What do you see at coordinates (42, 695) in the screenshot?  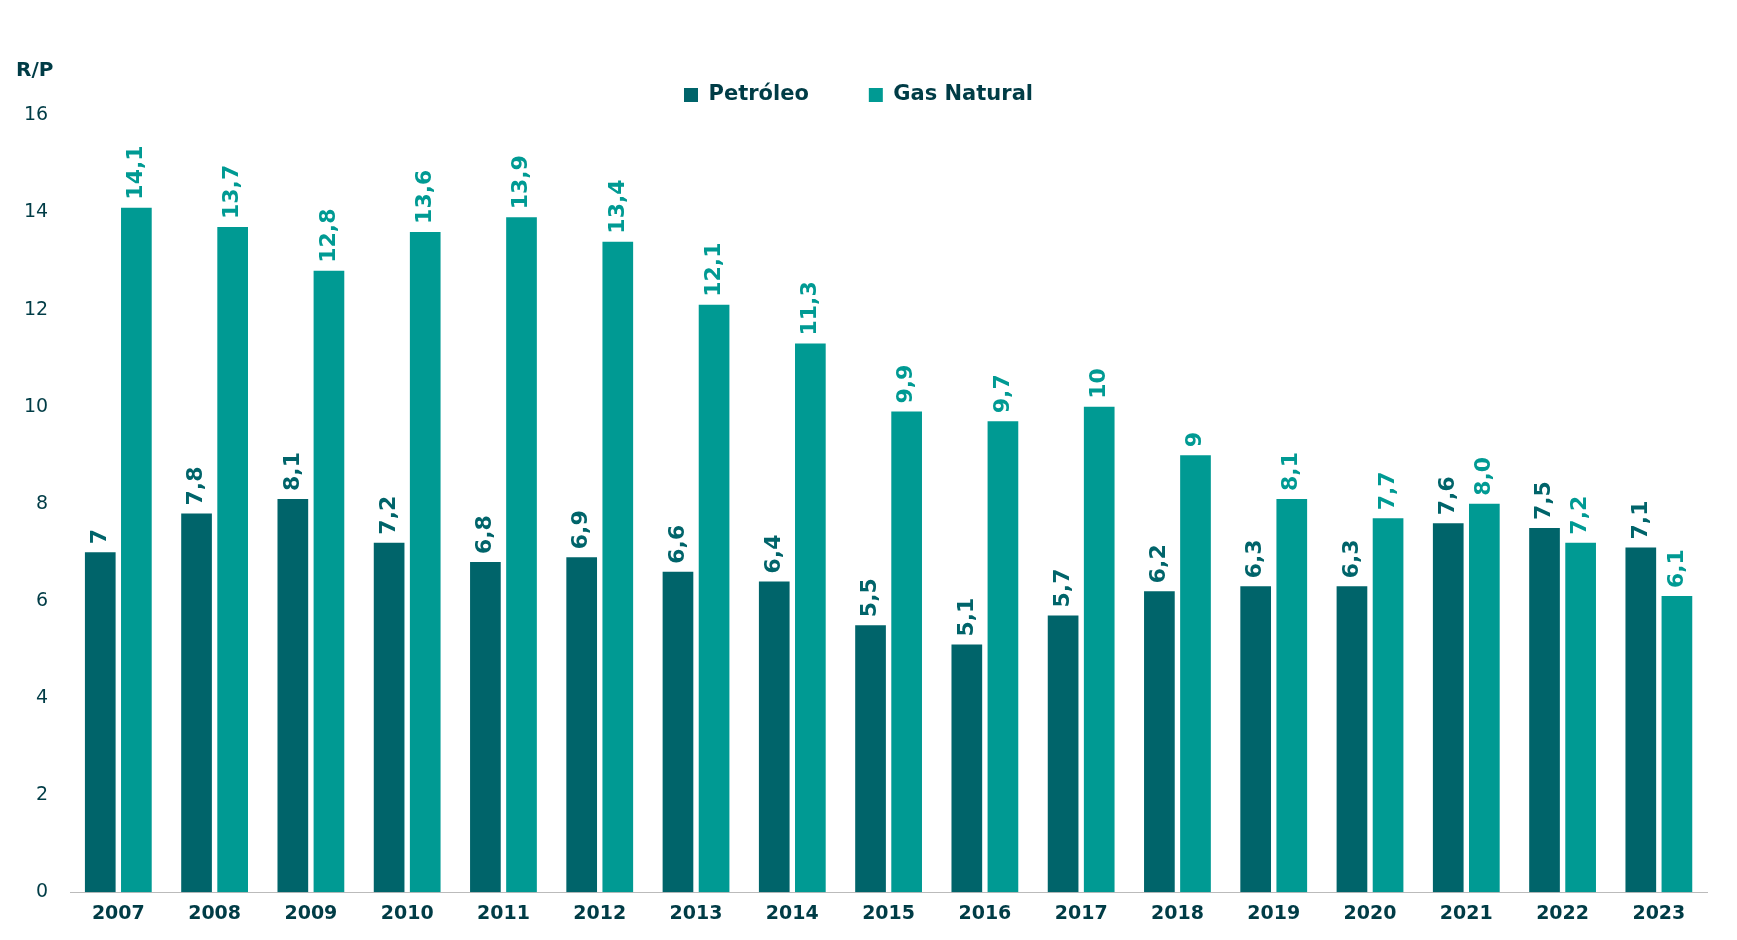 I see `y-tick-label: 4` at bounding box center [42, 695].